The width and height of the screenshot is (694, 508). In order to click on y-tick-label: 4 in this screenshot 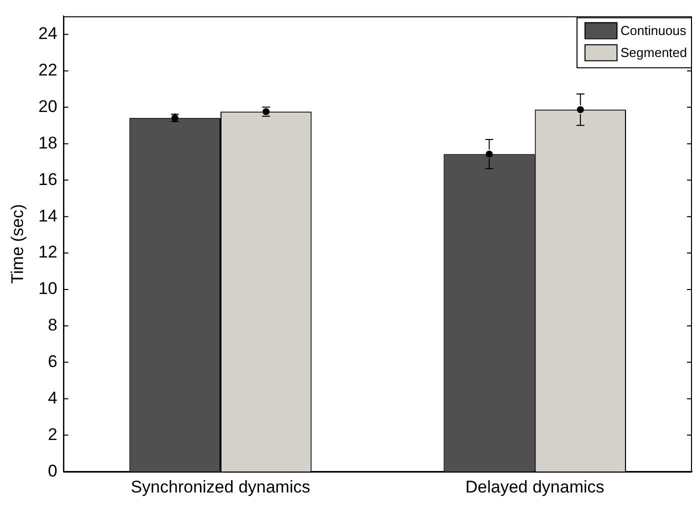, I will do `click(53, 398)`.